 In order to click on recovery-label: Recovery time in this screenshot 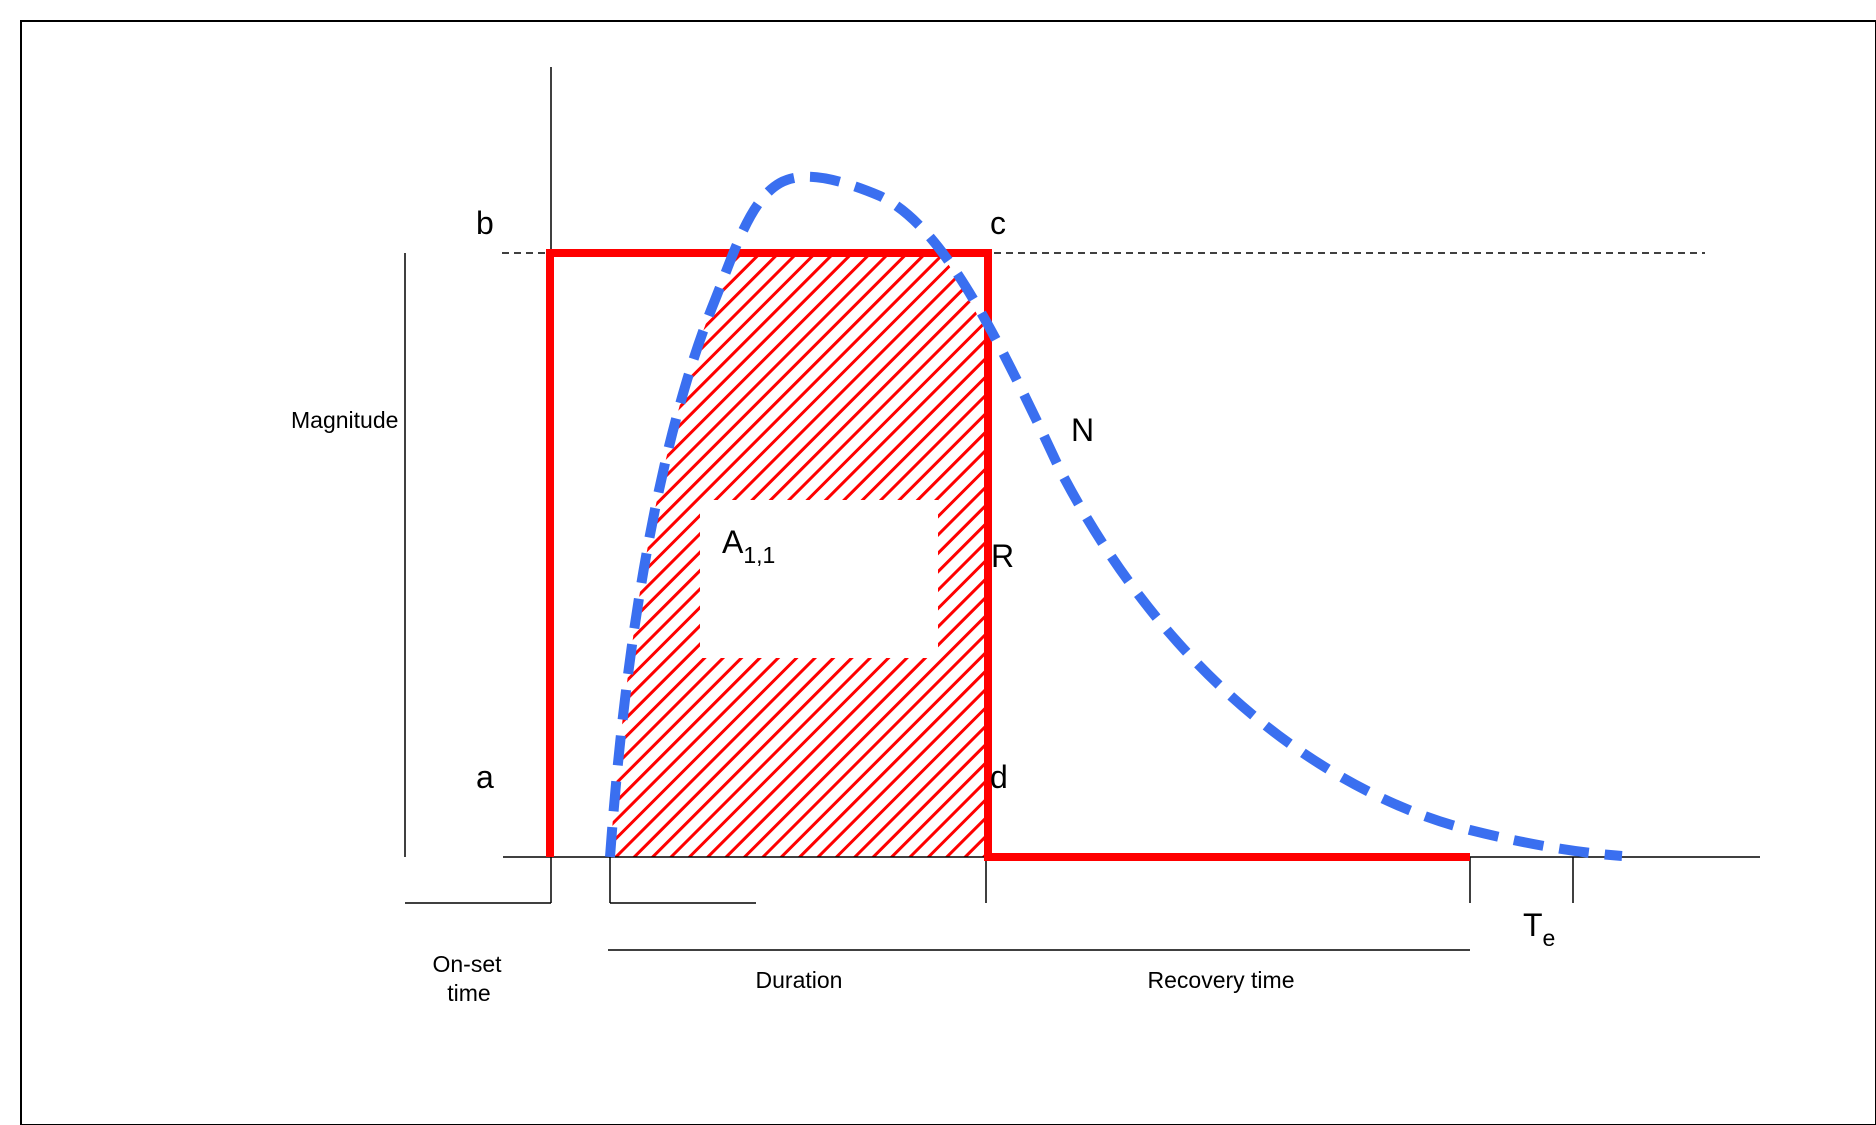, I will do `click(1221, 980)`.